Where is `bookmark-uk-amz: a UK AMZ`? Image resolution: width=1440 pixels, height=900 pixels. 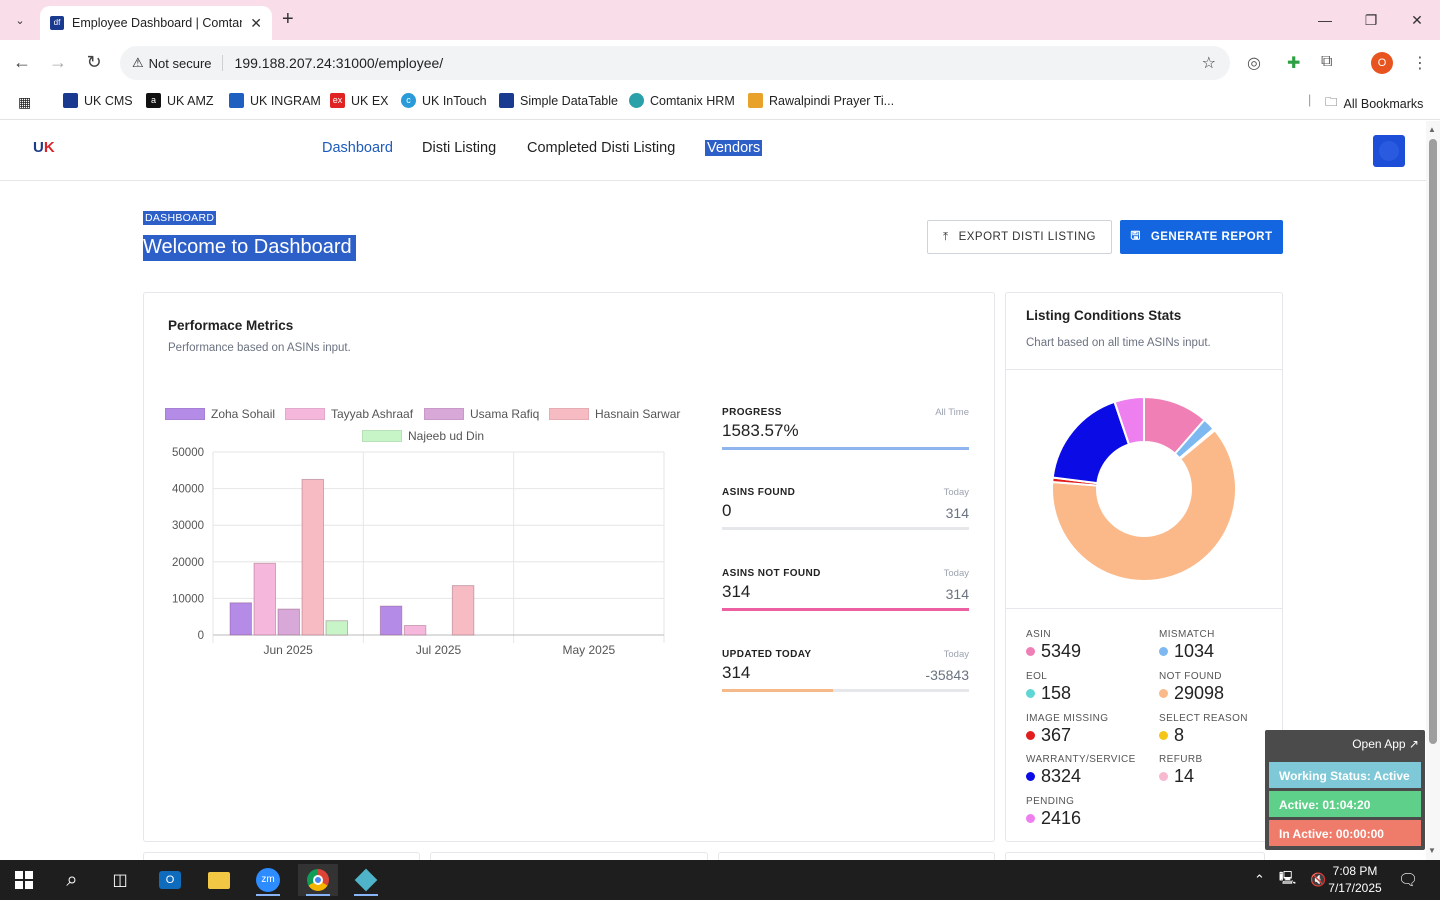
bookmark-uk-amz: a UK AMZ is located at coordinates (180, 100).